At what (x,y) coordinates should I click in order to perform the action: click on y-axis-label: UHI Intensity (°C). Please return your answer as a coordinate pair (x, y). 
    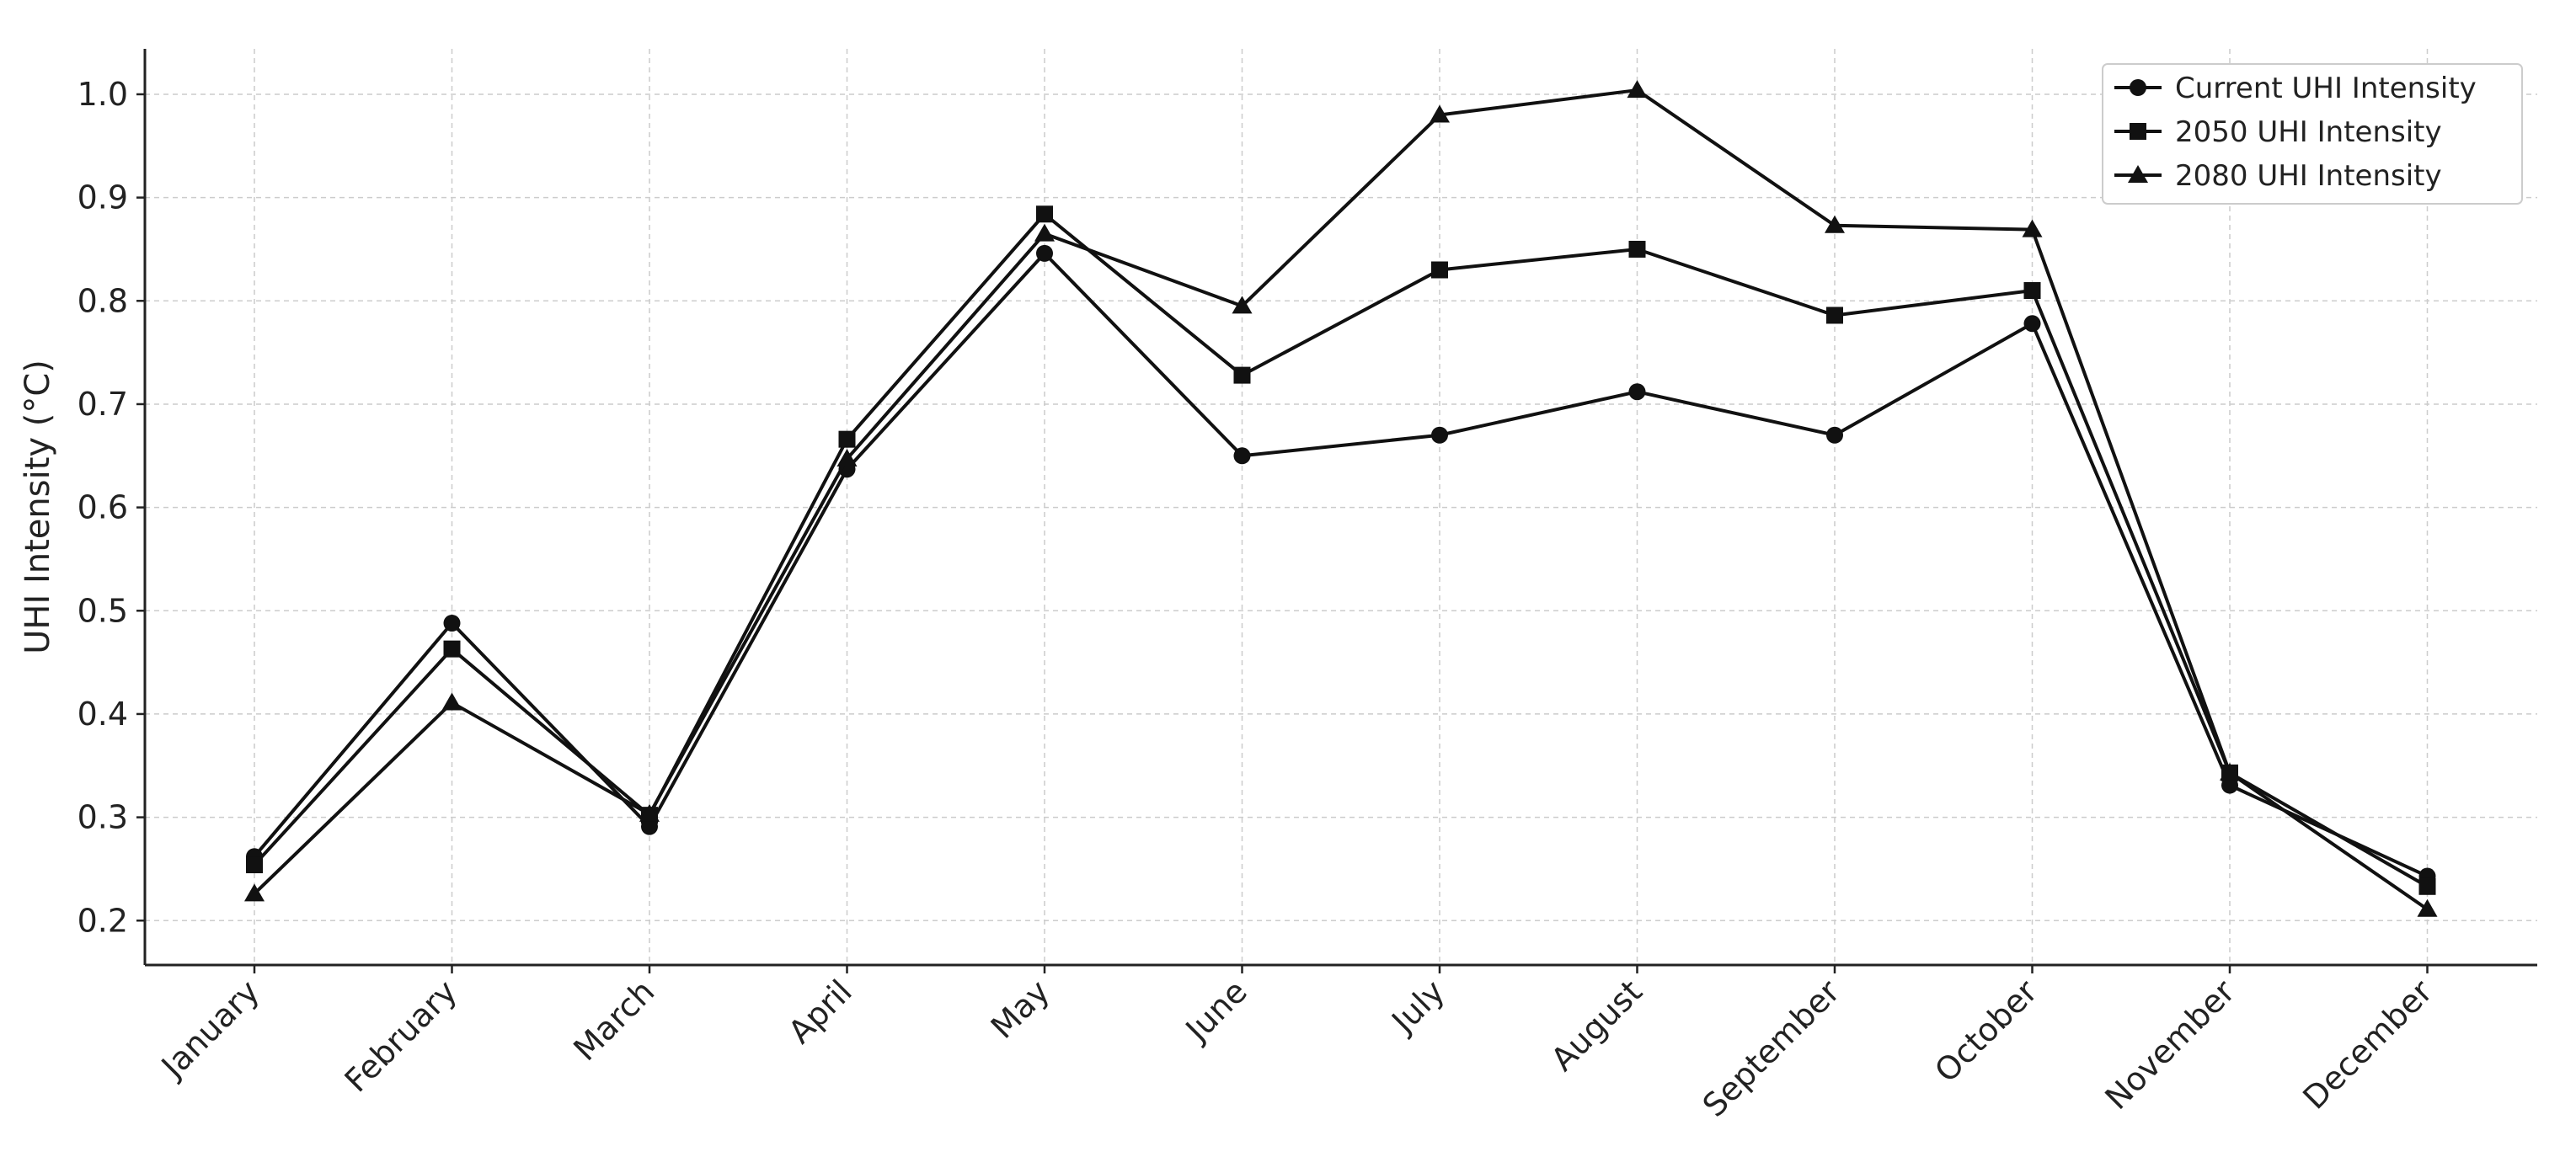
    Looking at the image, I should click on (38, 507).